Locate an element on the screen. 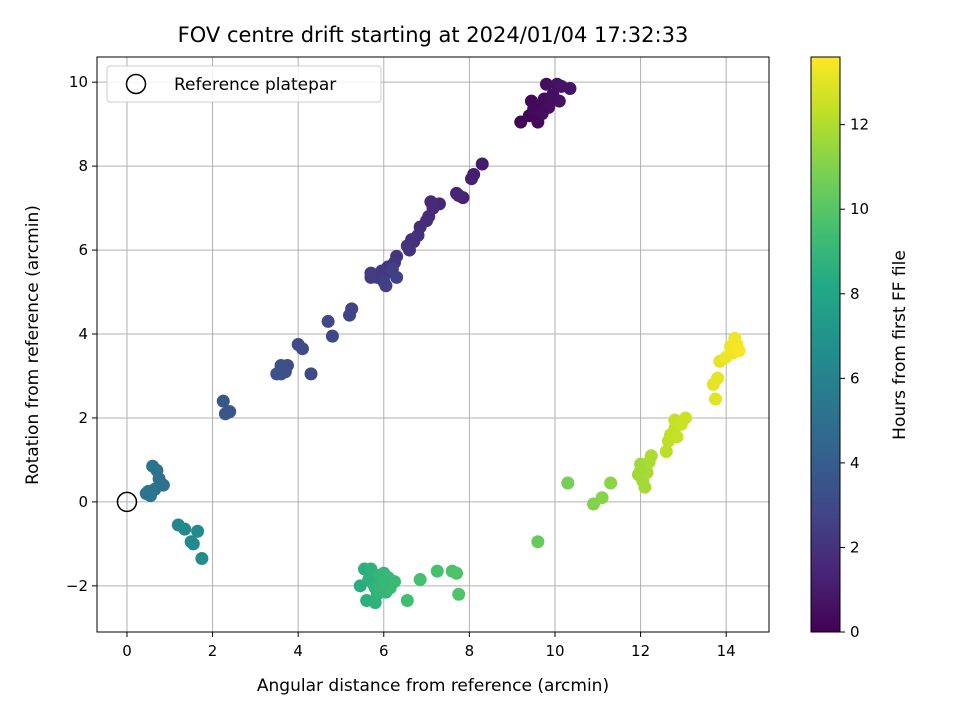 The height and width of the screenshot is (720, 960). x-tick-label: 14 is located at coordinates (726, 651).